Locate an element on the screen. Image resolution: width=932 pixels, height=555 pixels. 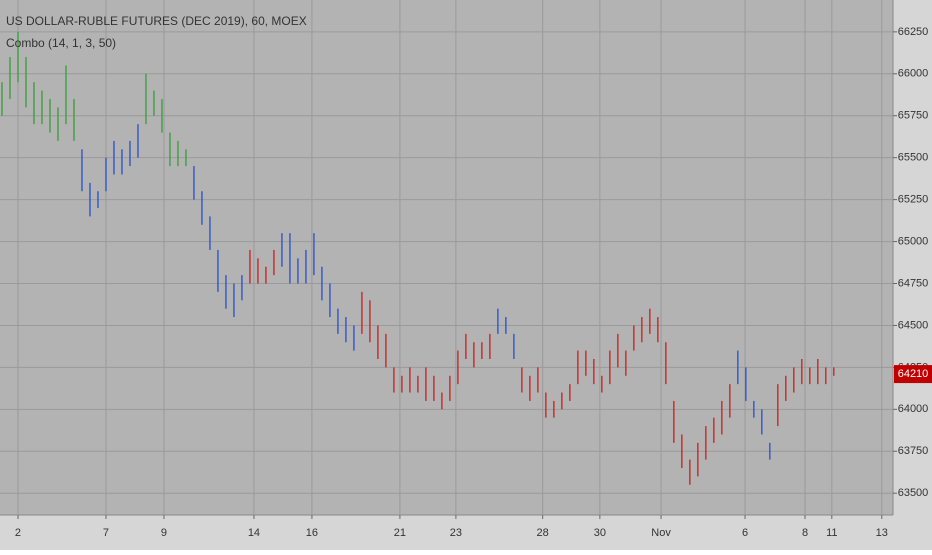
x-tick-label: 8 is located at coordinates (805, 533).